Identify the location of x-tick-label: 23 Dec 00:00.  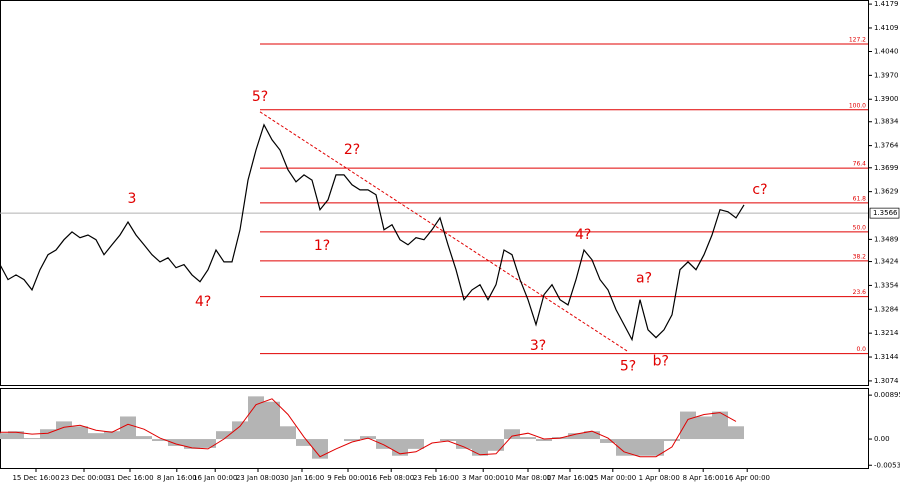
(83, 478).